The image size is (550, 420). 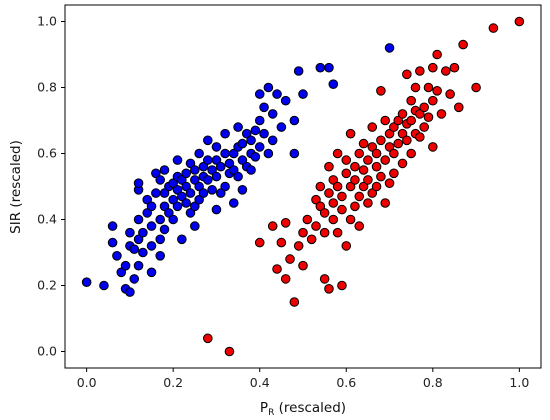 What do you see at coordinates (346, 382) in the screenshot?
I see `x-tick-label: 0.6` at bounding box center [346, 382].